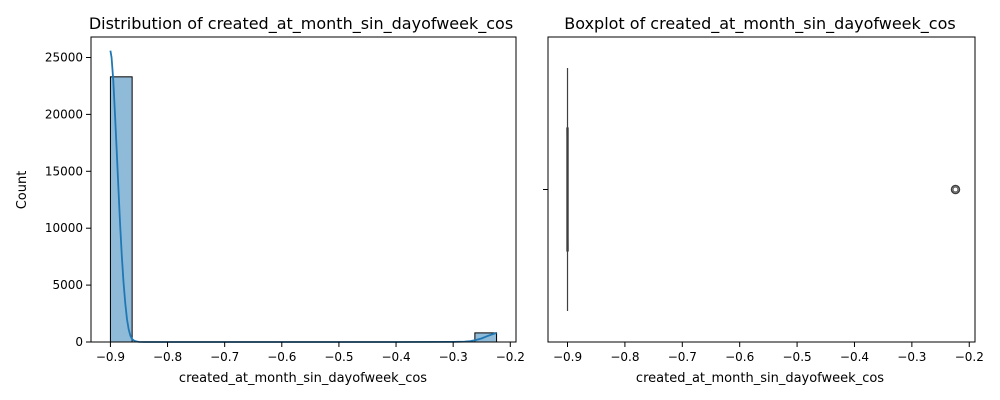 The image size is (1000, 400). What do you see at coordinates (395, 357) in the screenshot?
I see `histogram-x-tick-label: −0.4` at bounding box center [395, 357].